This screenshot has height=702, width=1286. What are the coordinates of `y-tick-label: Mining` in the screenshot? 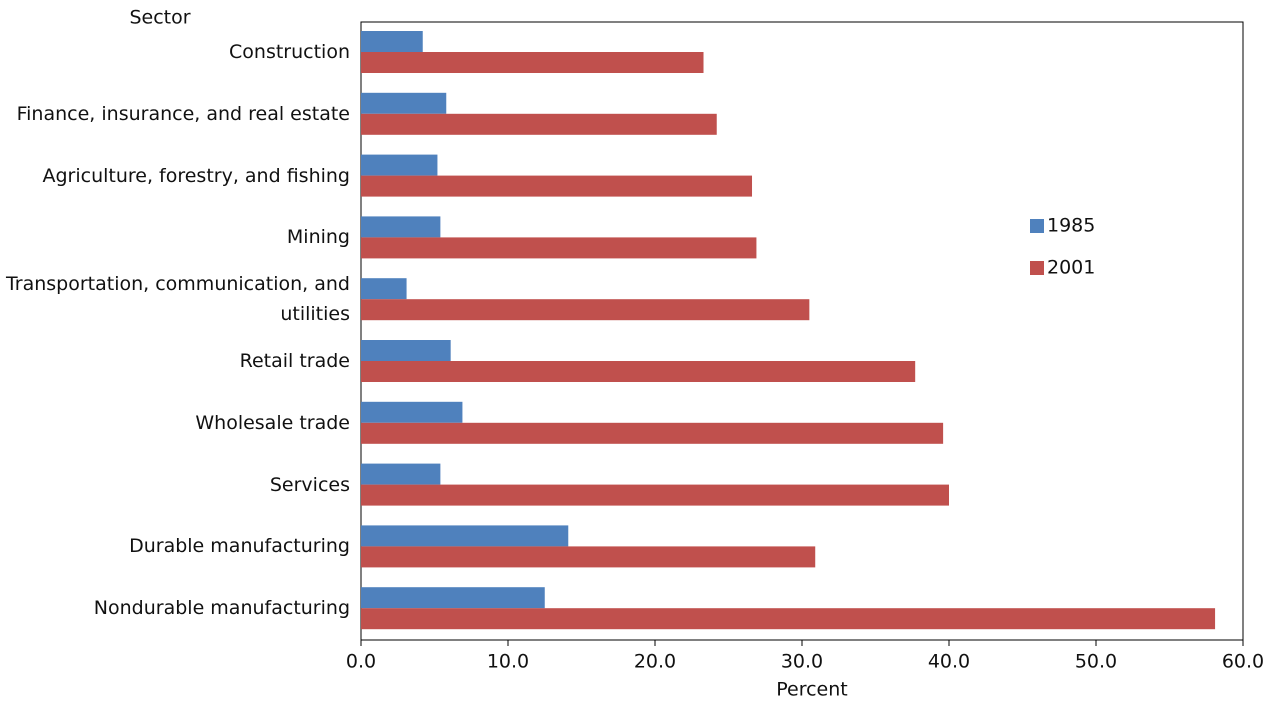 It's located at (318, 237).